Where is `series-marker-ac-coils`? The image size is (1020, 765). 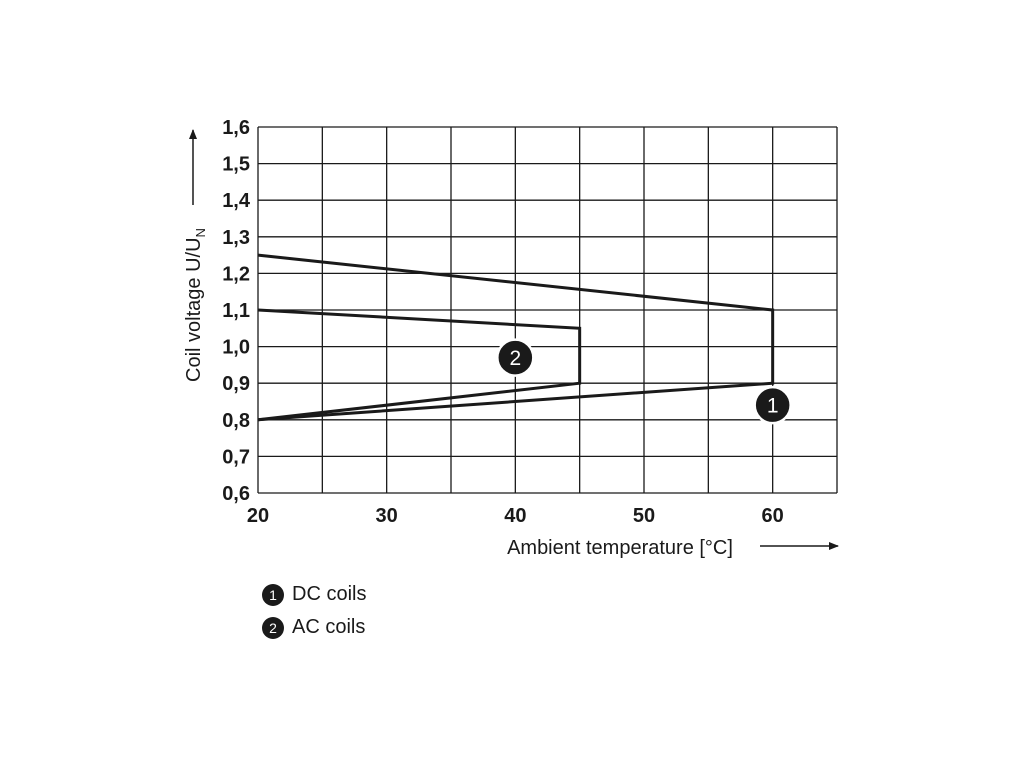
series-marker-ac-coils is located at coordinates (515, 357).